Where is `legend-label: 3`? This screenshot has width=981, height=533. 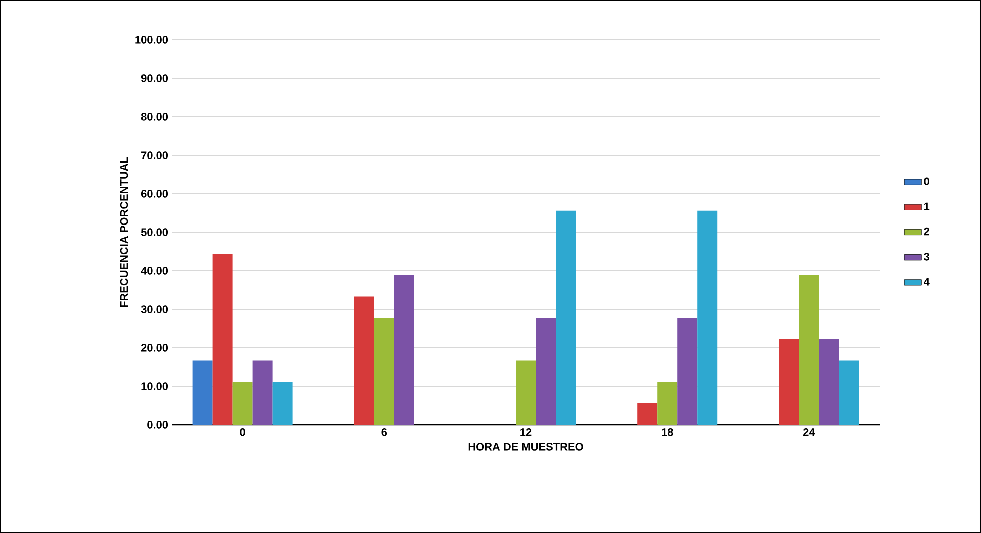 legend-label: 3 is located at coordinates (927, 257).